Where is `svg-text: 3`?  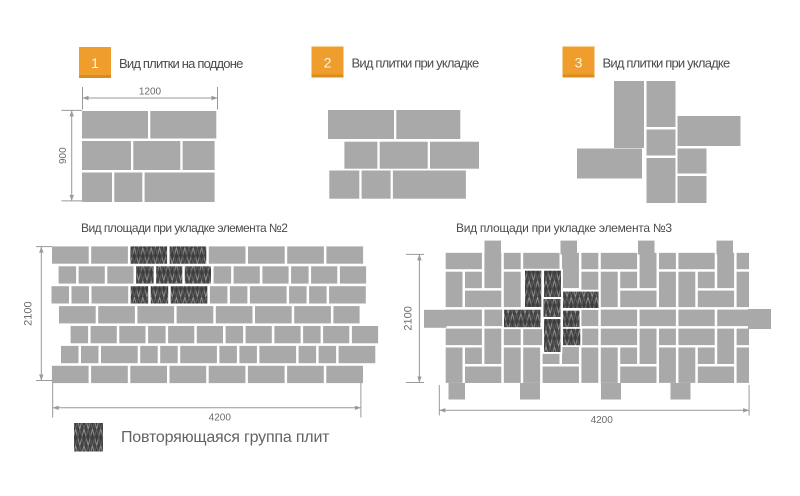 svg-text: 3 is located at coordinates (579, 63).